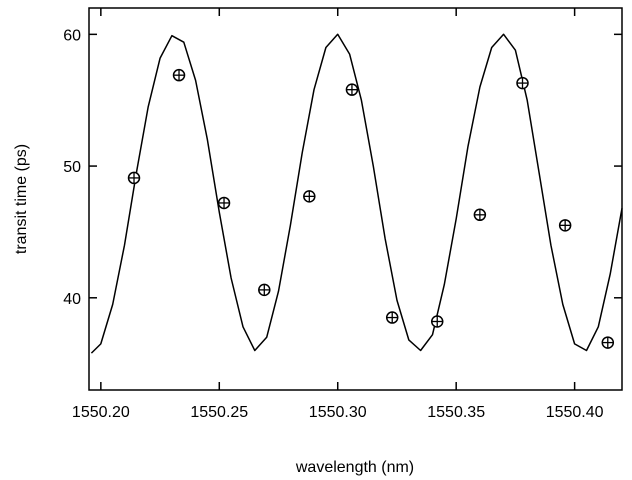 This screenshot has height=480, width=632. What do you see at coordinates (354, 467) in the screenshot?
I see `x-axis-title: wavelength (nm)` at bounding box center [354, 467].